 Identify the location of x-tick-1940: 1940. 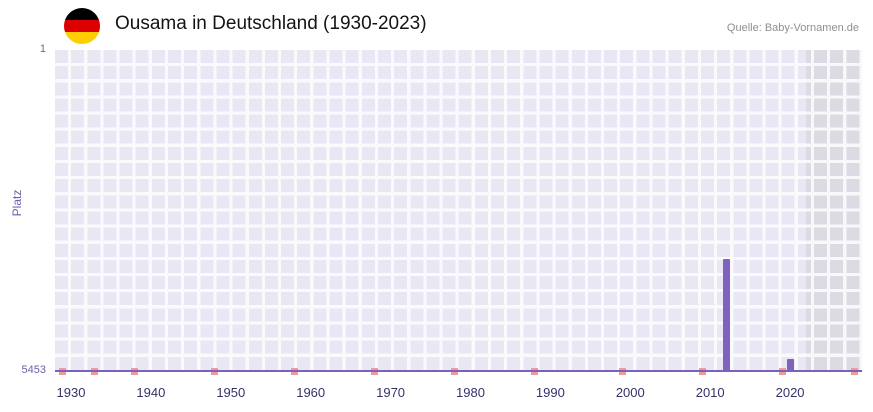
(151, 392).